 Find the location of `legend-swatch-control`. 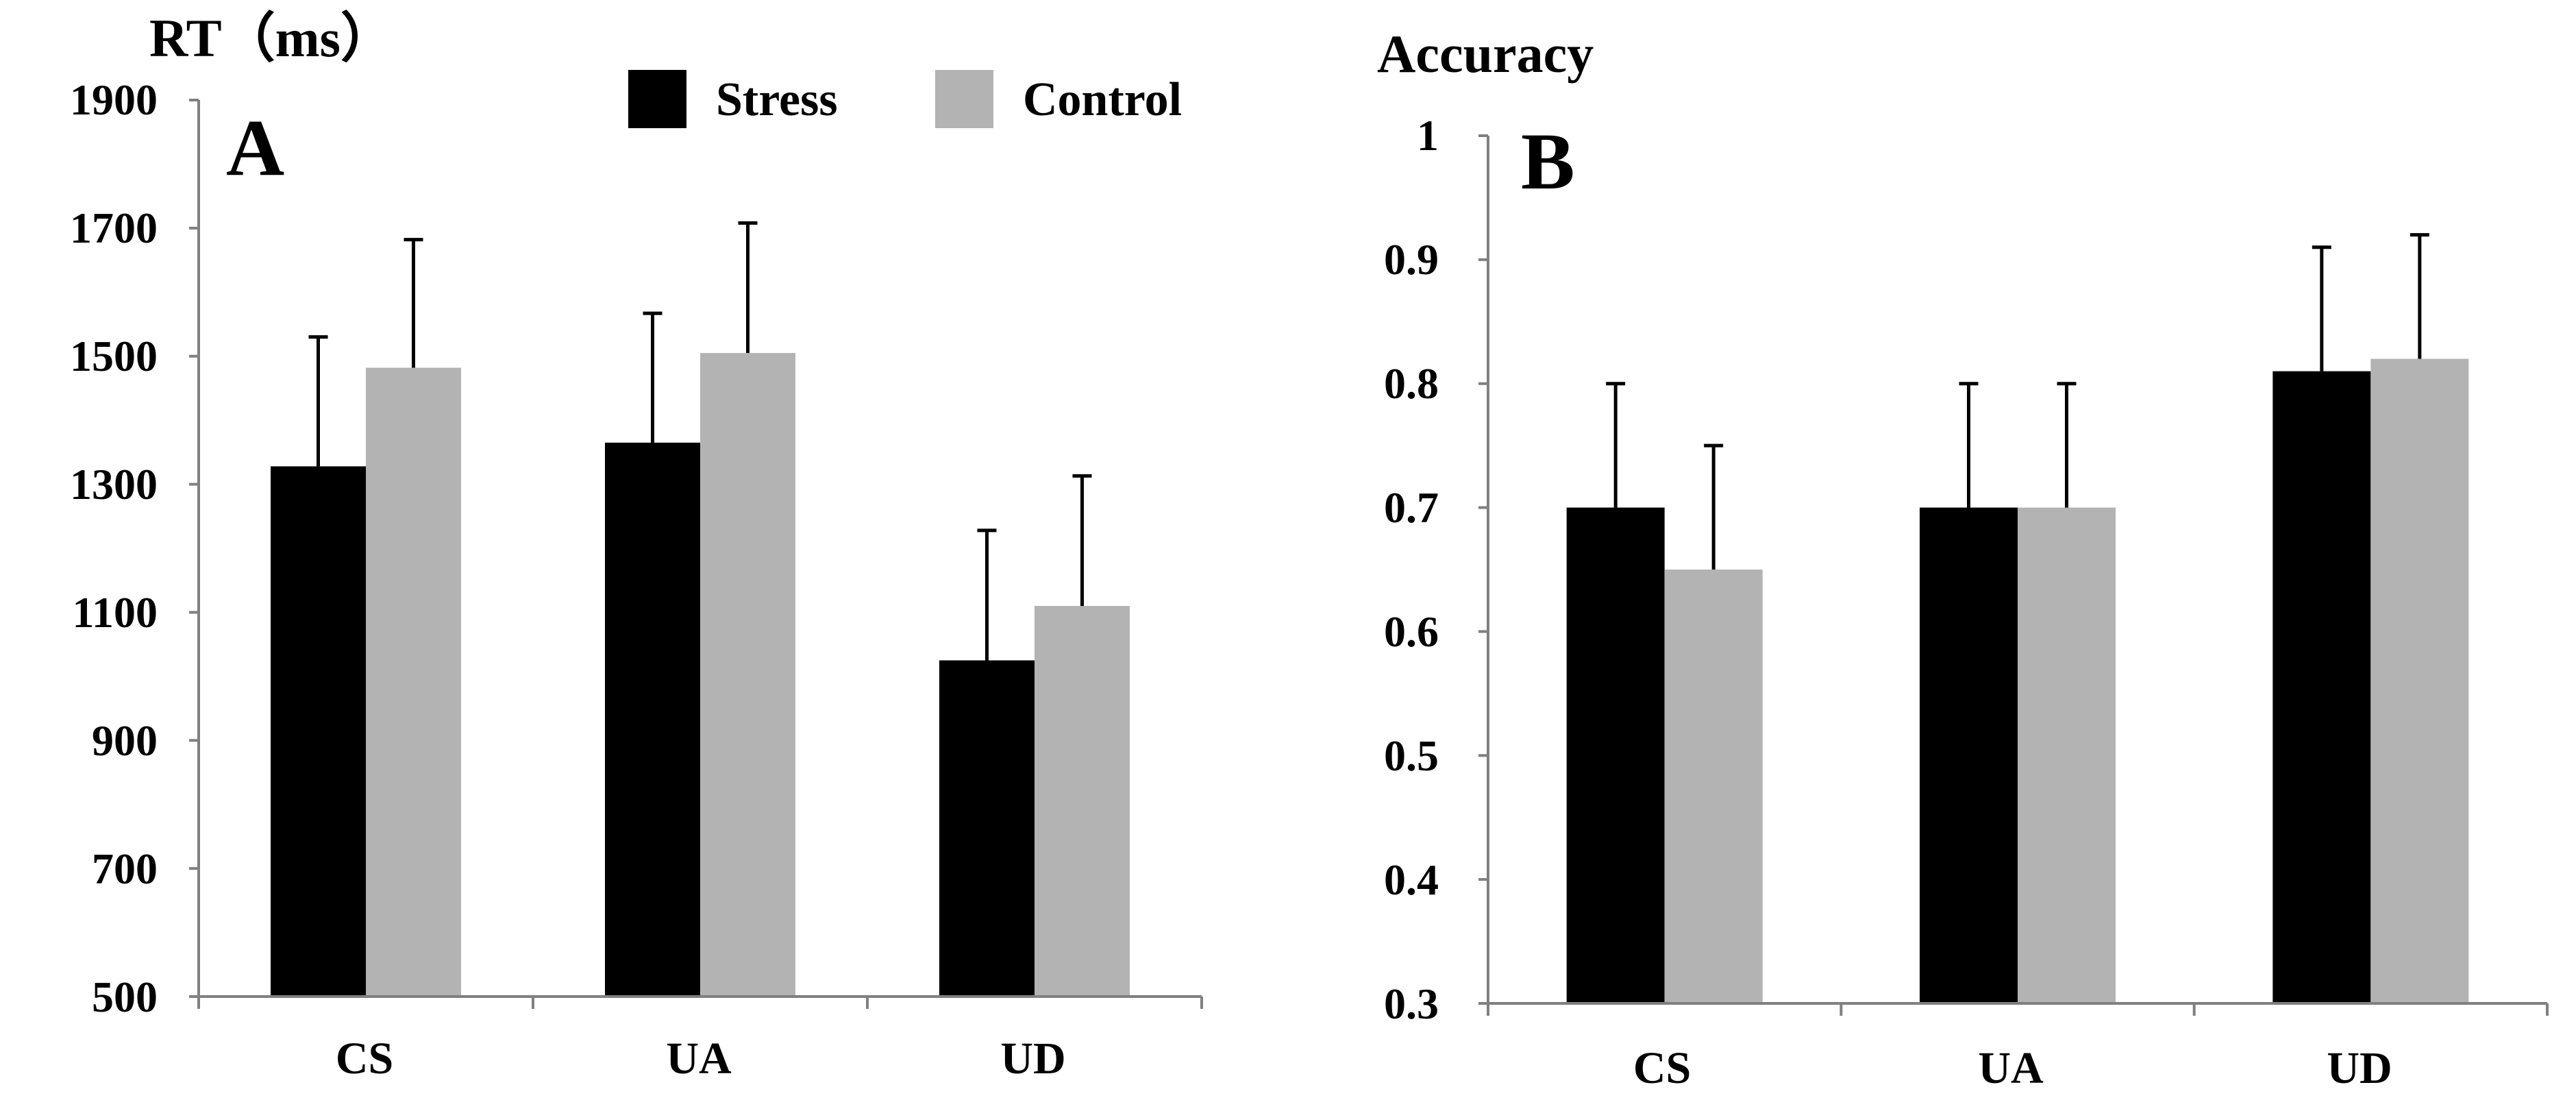

legend-swatch-control is located at coordinates (964, 99).